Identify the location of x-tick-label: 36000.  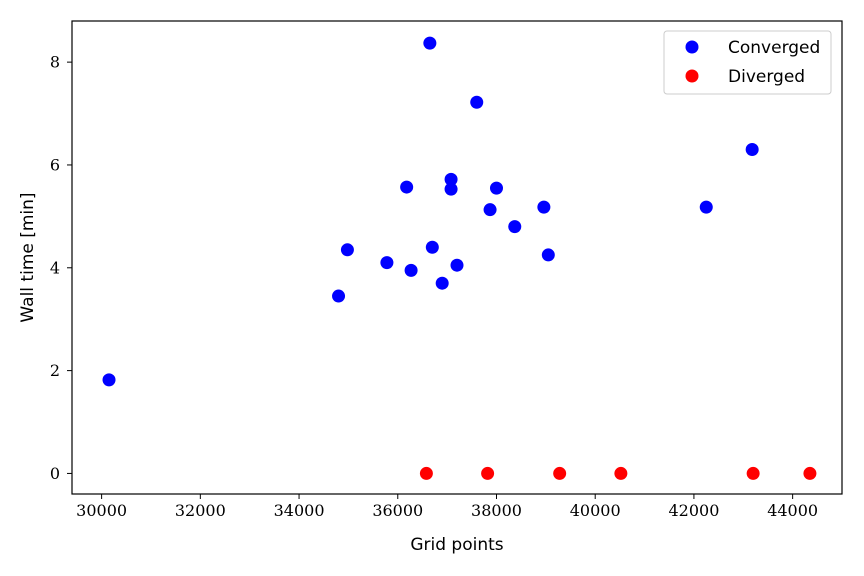
(397, 510).